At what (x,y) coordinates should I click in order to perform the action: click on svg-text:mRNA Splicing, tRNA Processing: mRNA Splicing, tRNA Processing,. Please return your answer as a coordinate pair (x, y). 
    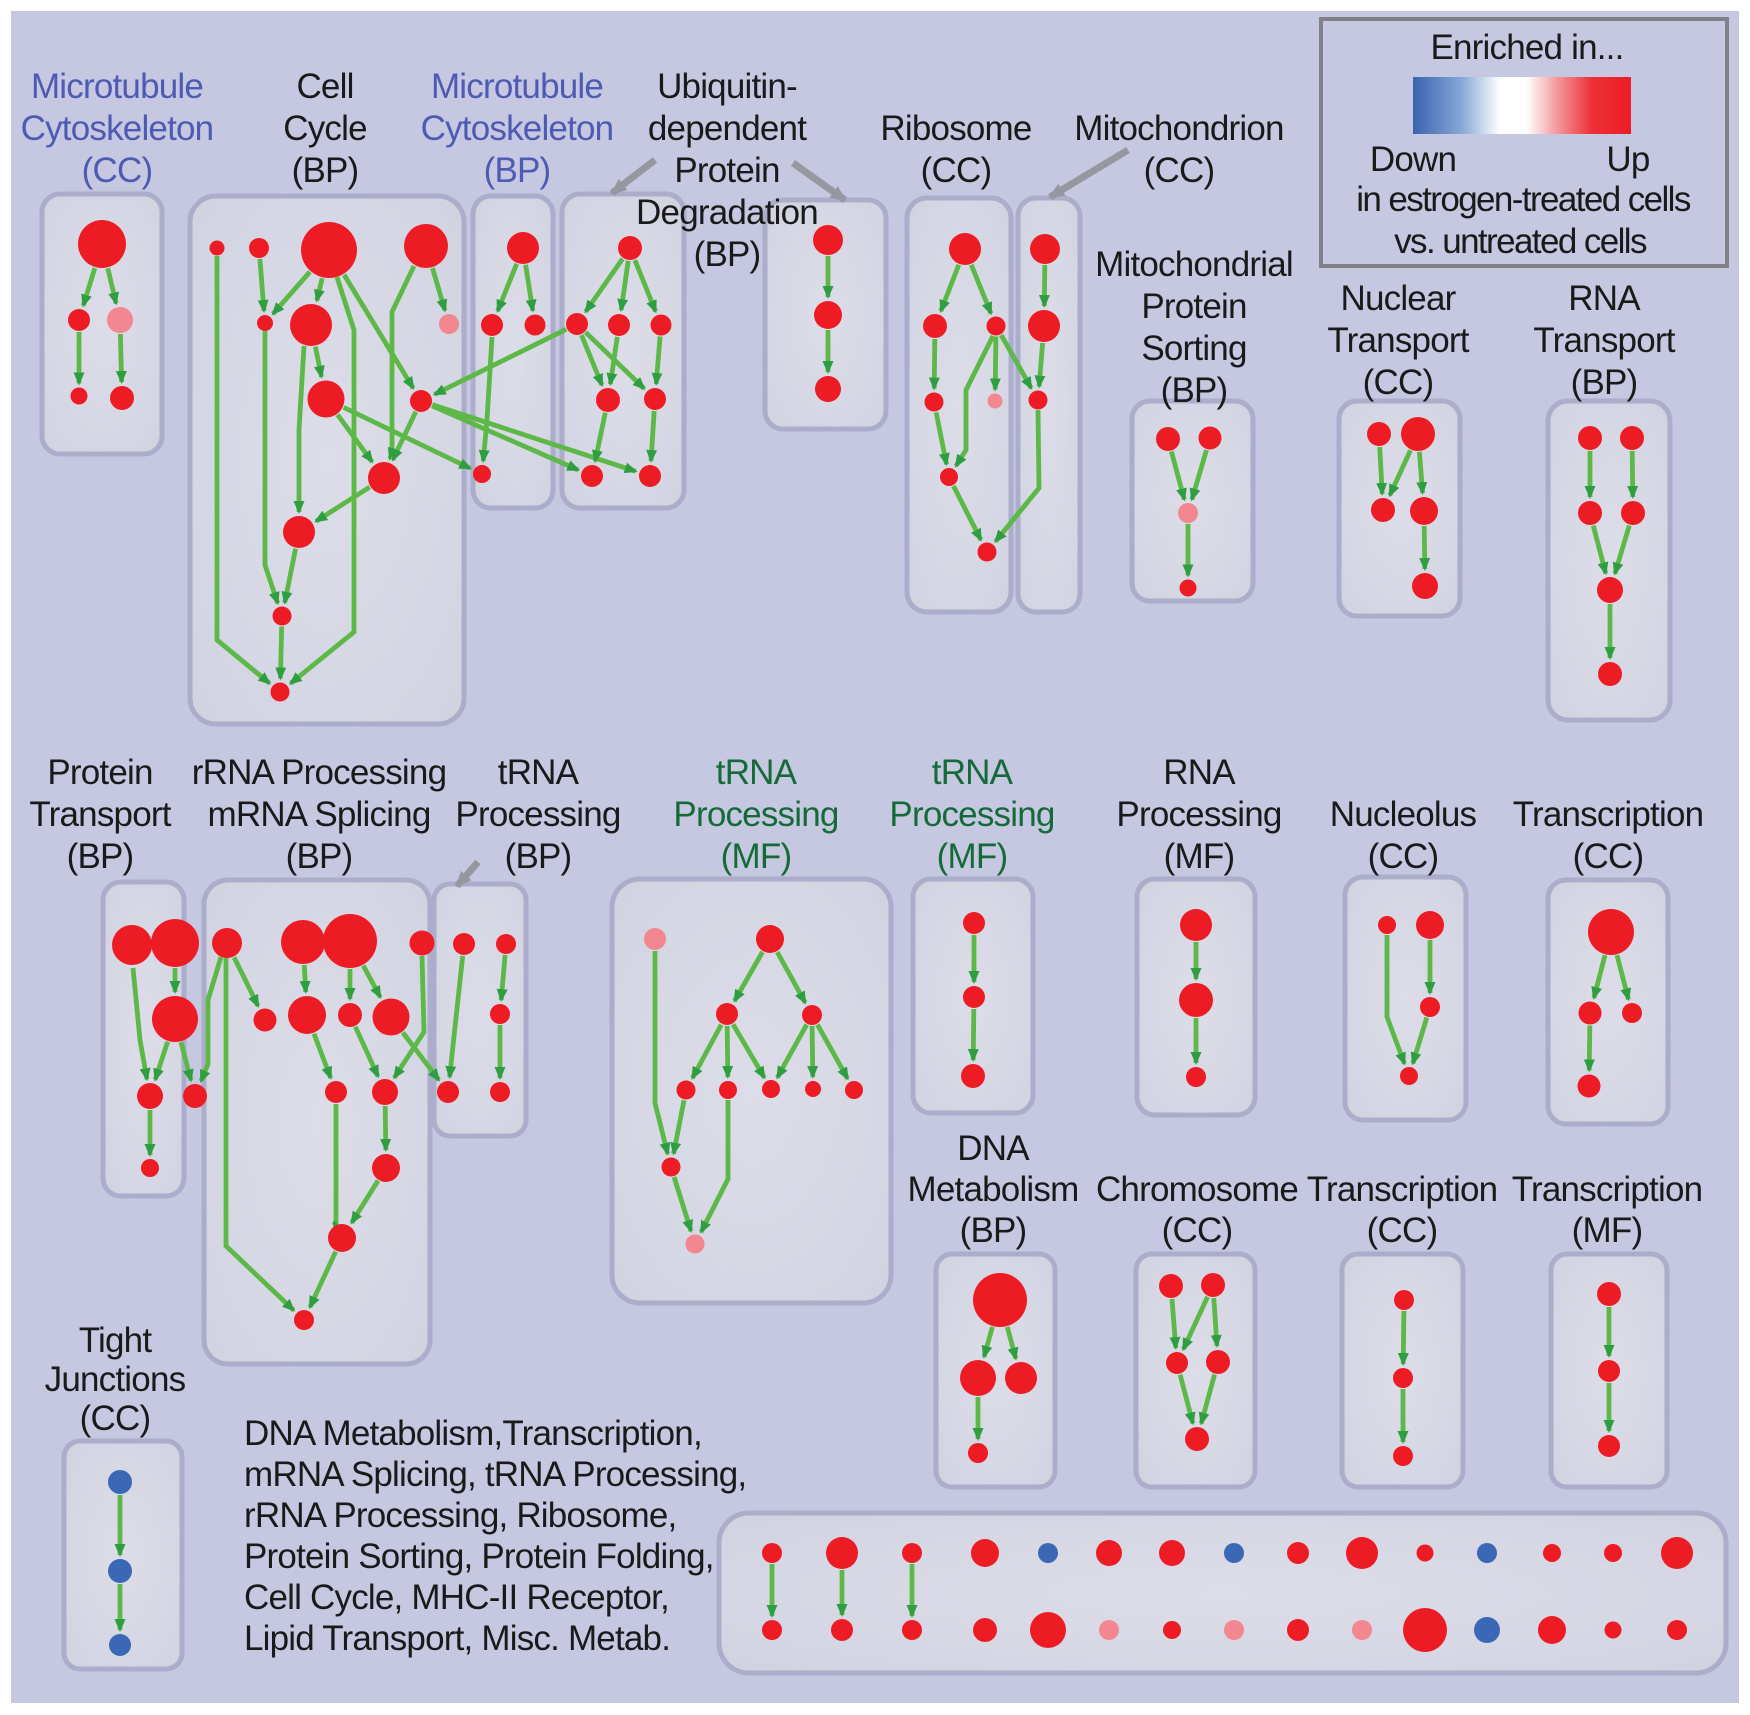
    Looking at the image, I should click on (495, 1474).